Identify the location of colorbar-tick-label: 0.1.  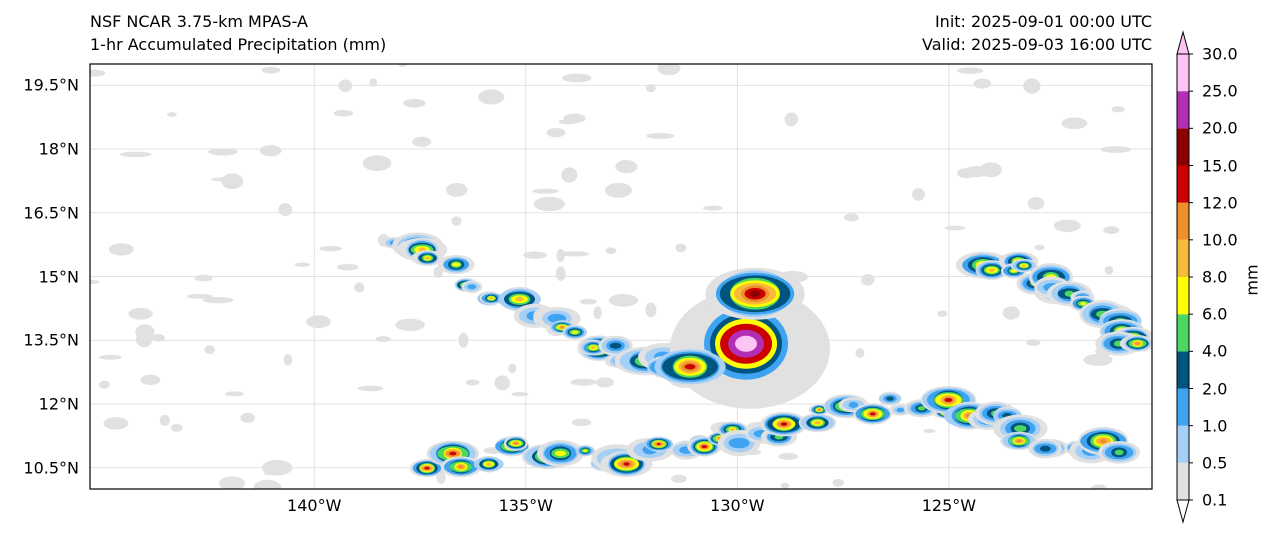
(1215, 500).